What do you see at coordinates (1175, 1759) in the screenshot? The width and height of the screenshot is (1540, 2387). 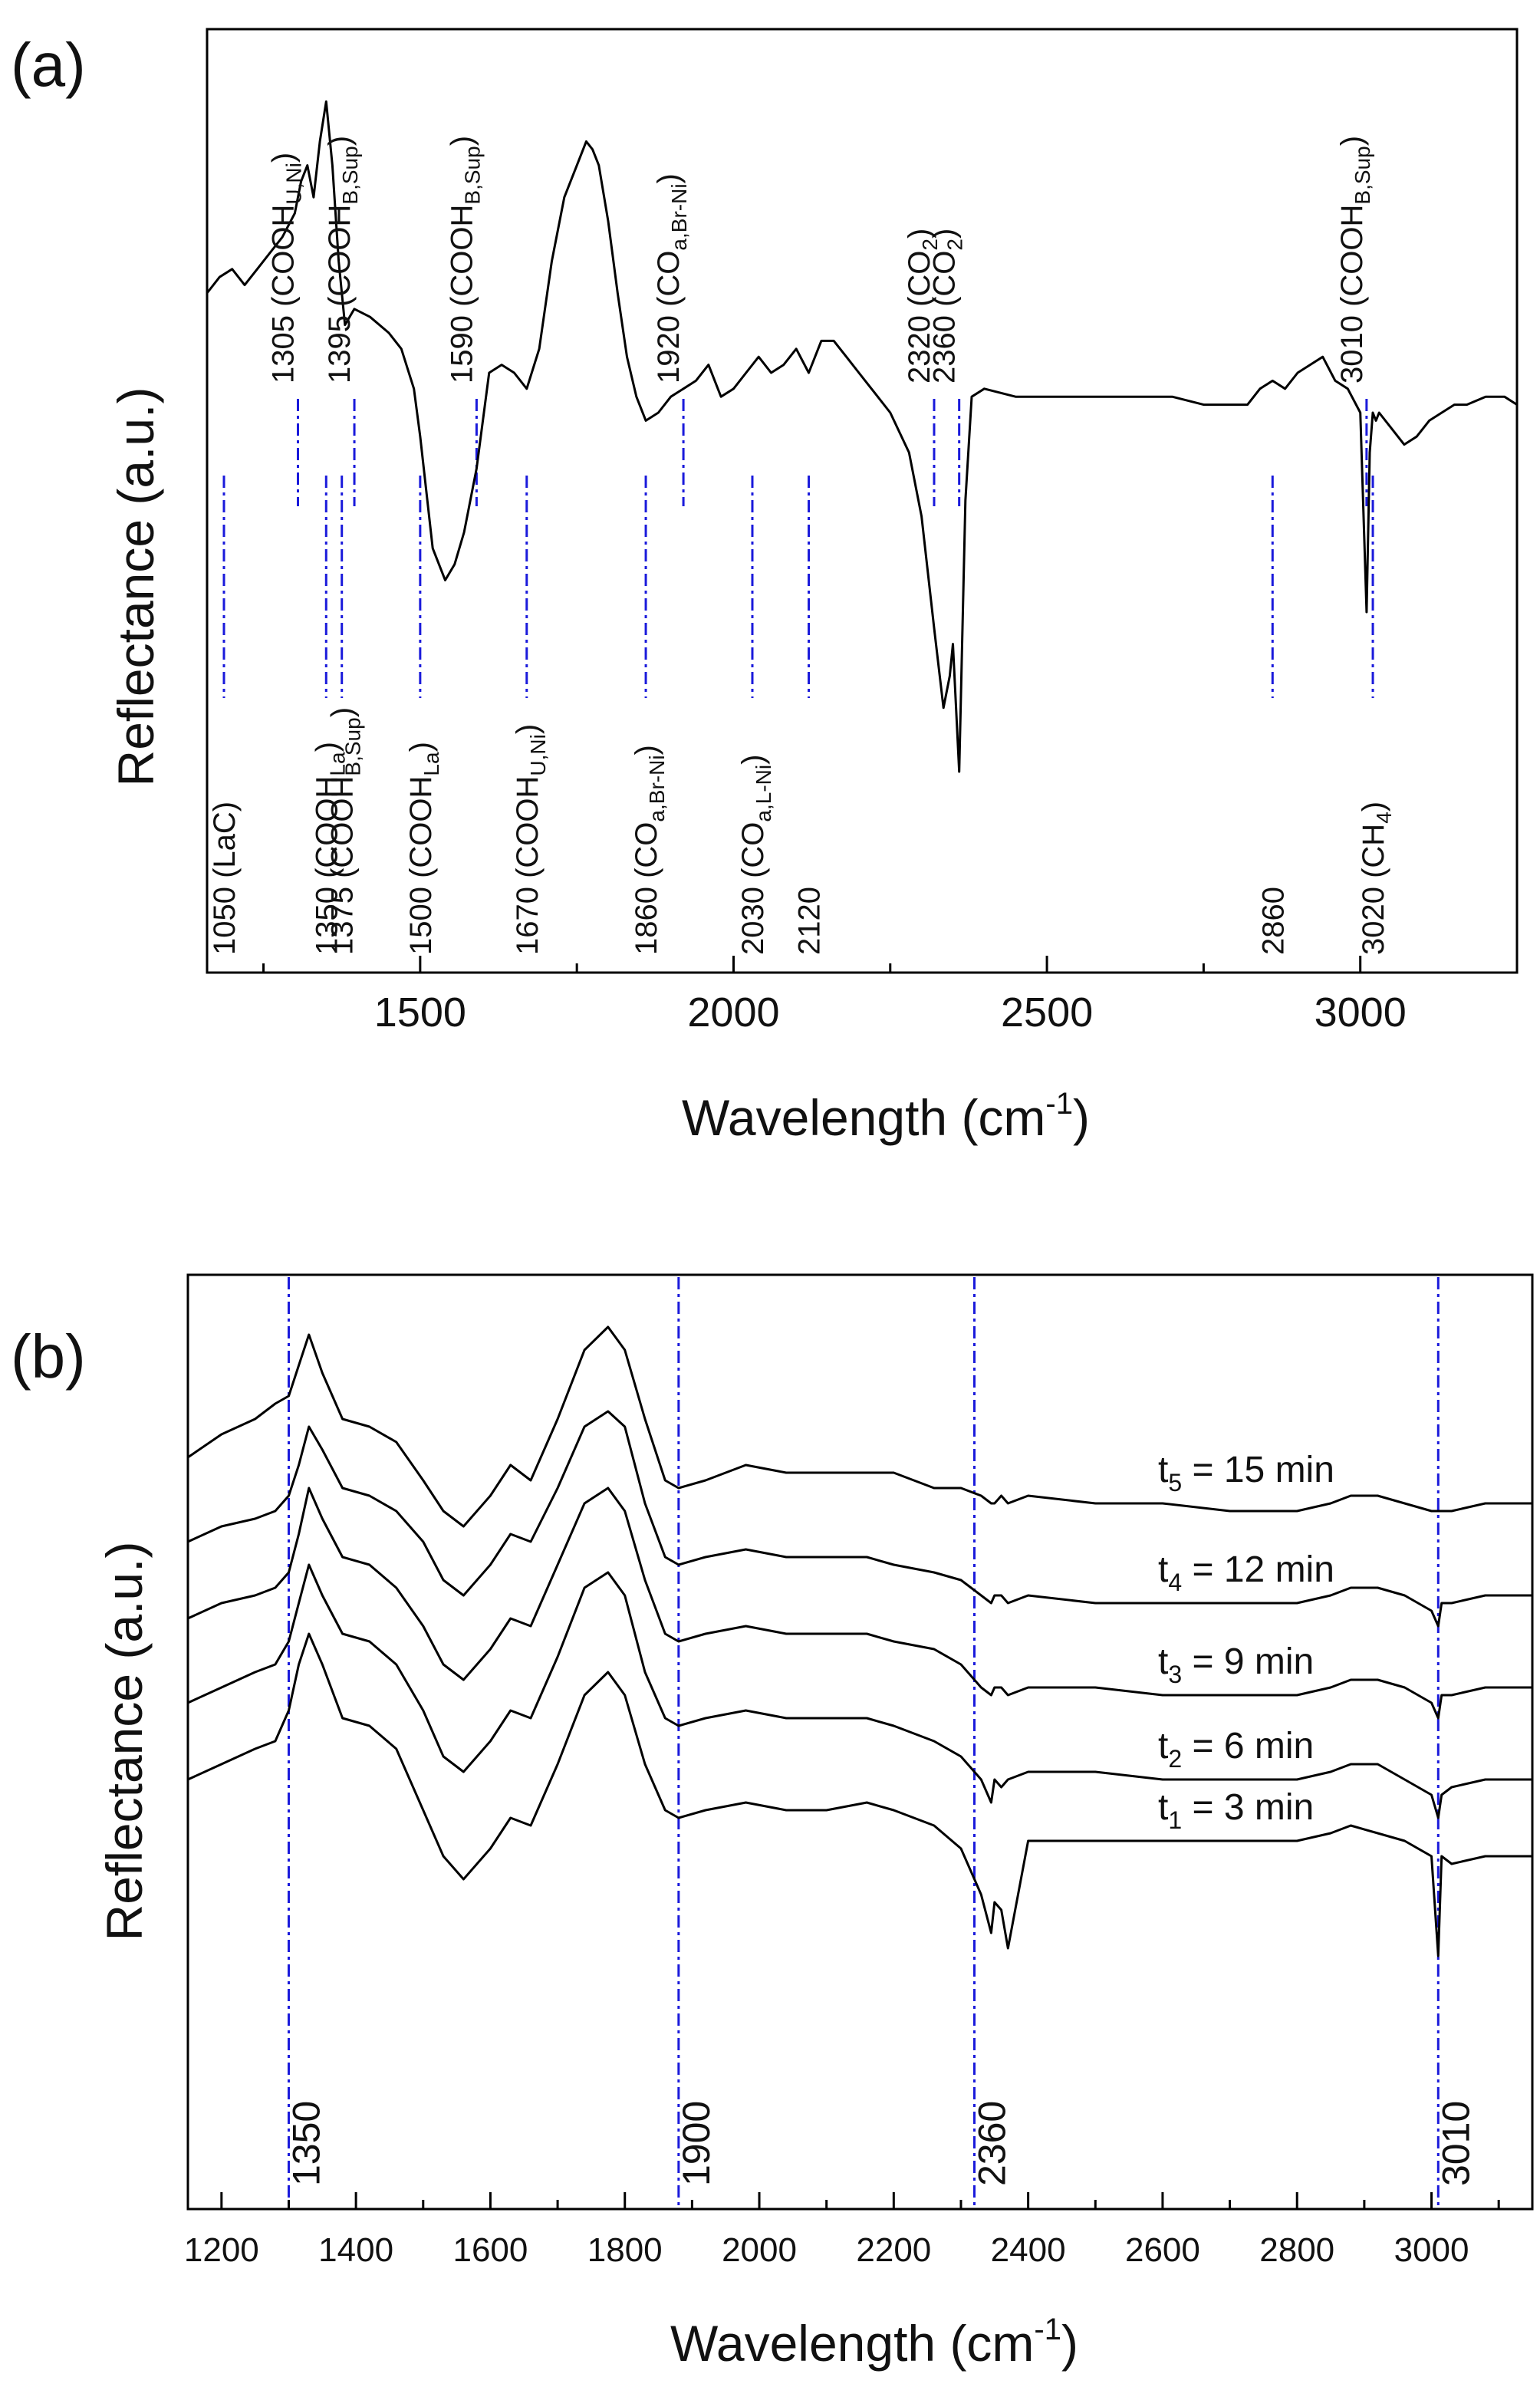 I see `series-label-sub: 2` at bounding box center [1175, 1759].